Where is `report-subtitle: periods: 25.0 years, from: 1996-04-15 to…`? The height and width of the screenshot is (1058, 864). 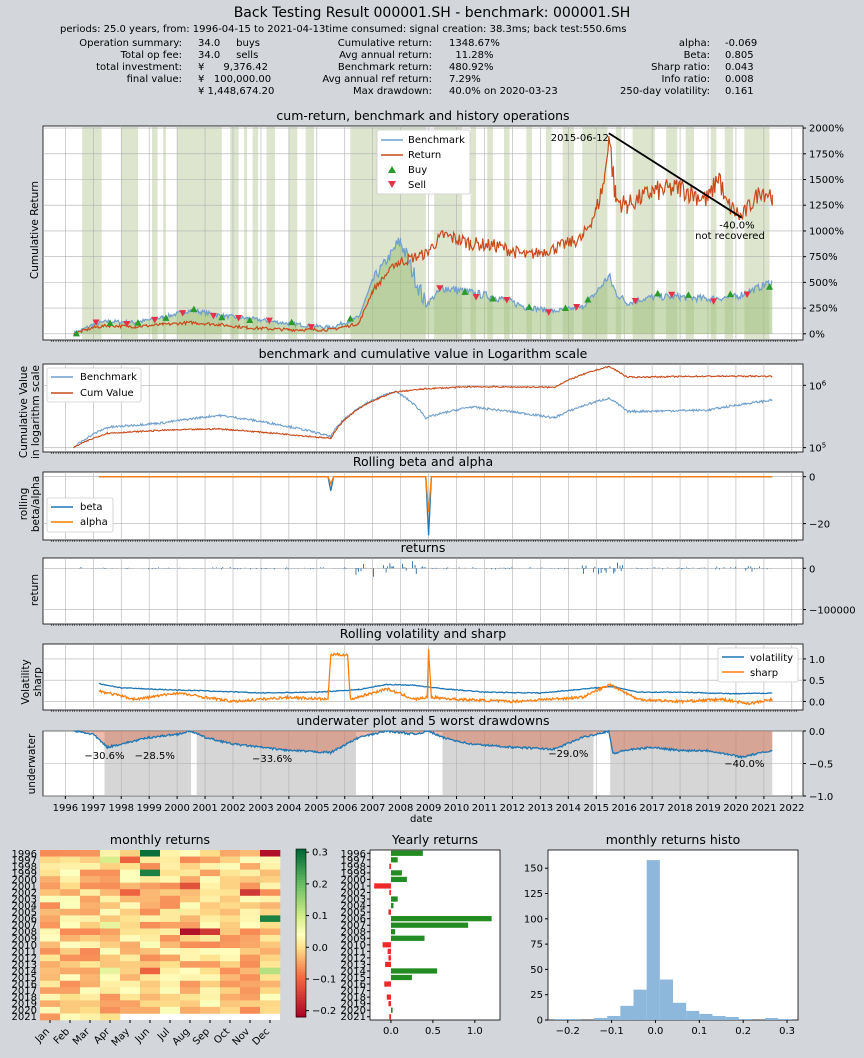
report-subtitle: periods: 25.0 years, from: 1996-04-15 to… is located at coordinates (343, 29).